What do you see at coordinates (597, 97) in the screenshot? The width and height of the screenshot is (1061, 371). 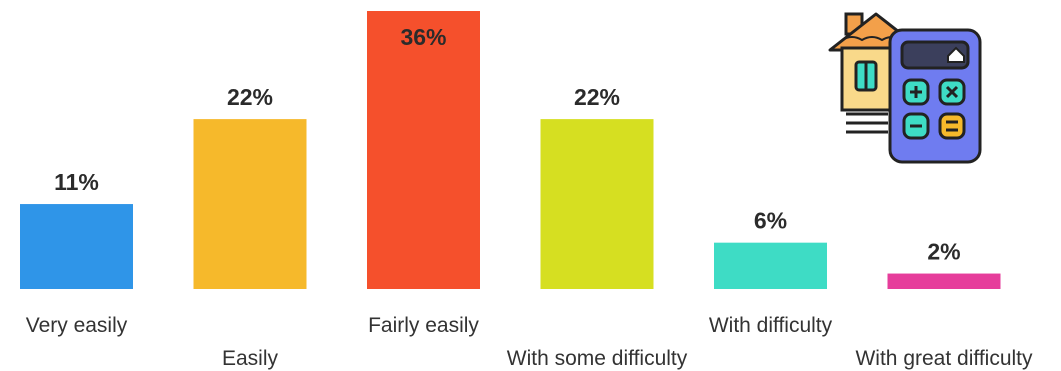 I see `value-label-3: 22%` at bounding box center [597, 97].